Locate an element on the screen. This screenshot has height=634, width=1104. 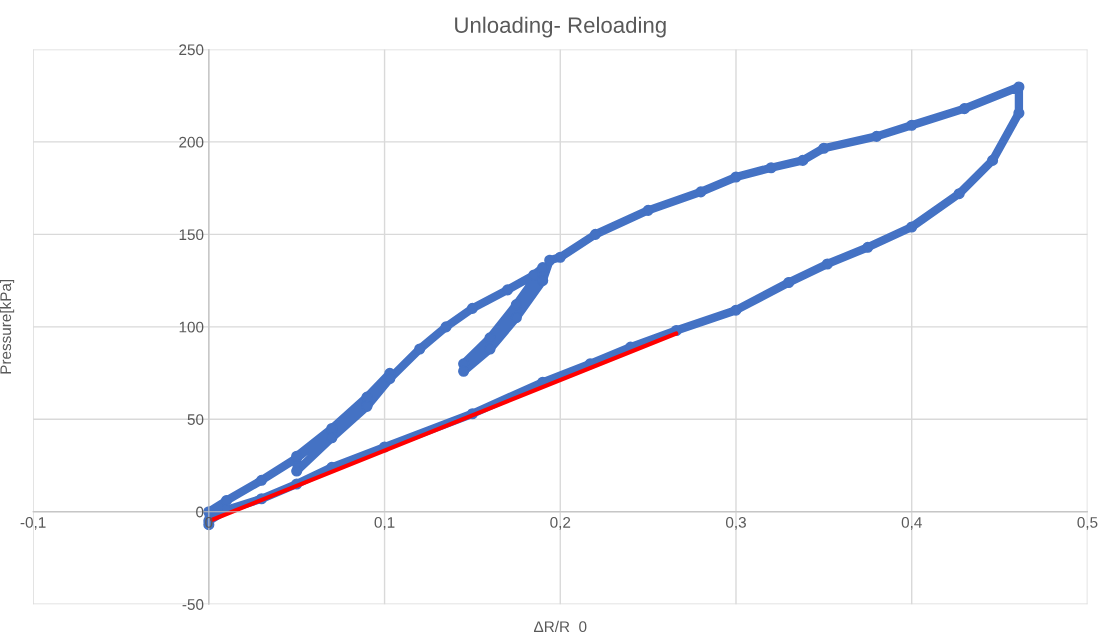
x-tick-label: -0,1 is located at coordinates (33, 523).